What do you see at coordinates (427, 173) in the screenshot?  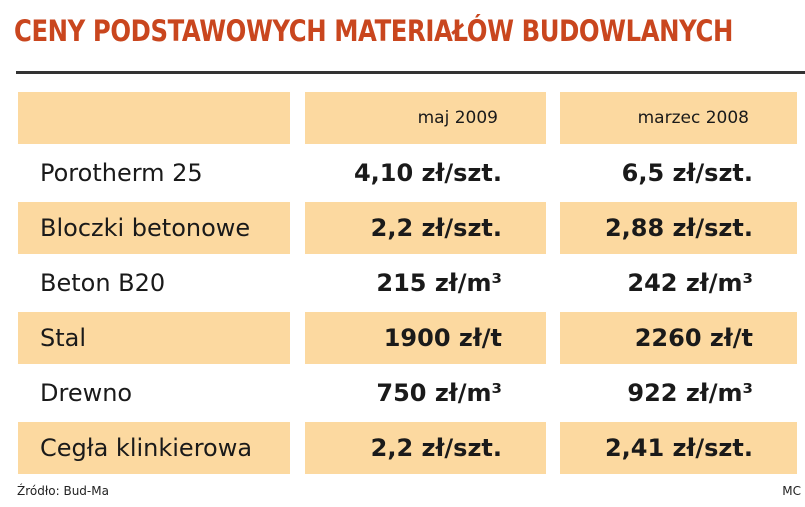 I see `price-cell: 4,10 zł/szt.` at bounding box center [427, 173].